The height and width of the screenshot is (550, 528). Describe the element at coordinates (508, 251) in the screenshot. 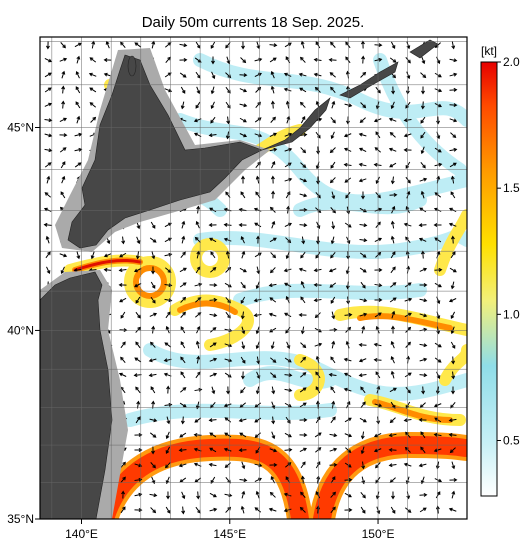

I see `colorbar-ticks: 0.5 1.0 1.5 2.0` at that location.